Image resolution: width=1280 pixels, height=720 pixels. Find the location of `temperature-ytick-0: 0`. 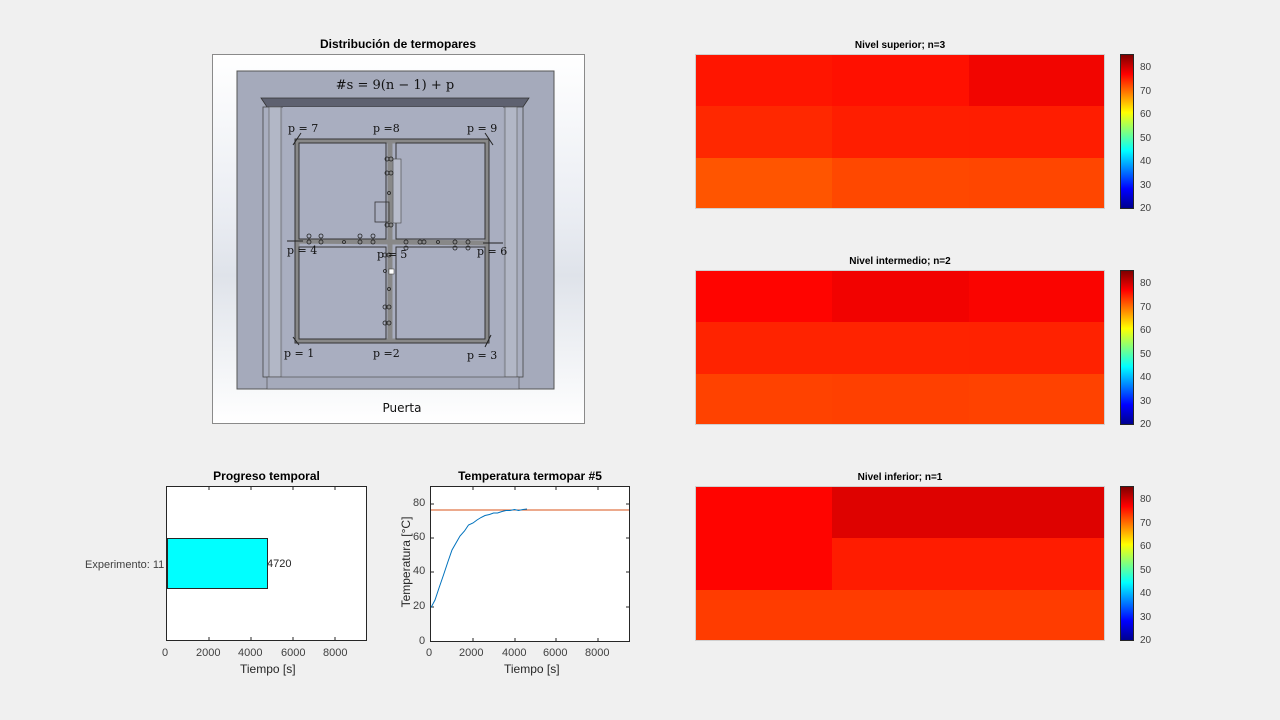

temperature-ytick-0: 0 is located at coordinates (422, 641).